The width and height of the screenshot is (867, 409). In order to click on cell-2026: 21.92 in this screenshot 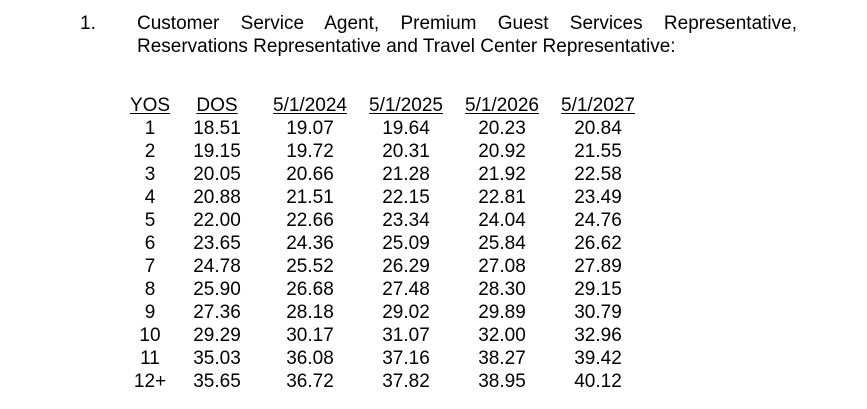, I will do `click(502, 174)`.